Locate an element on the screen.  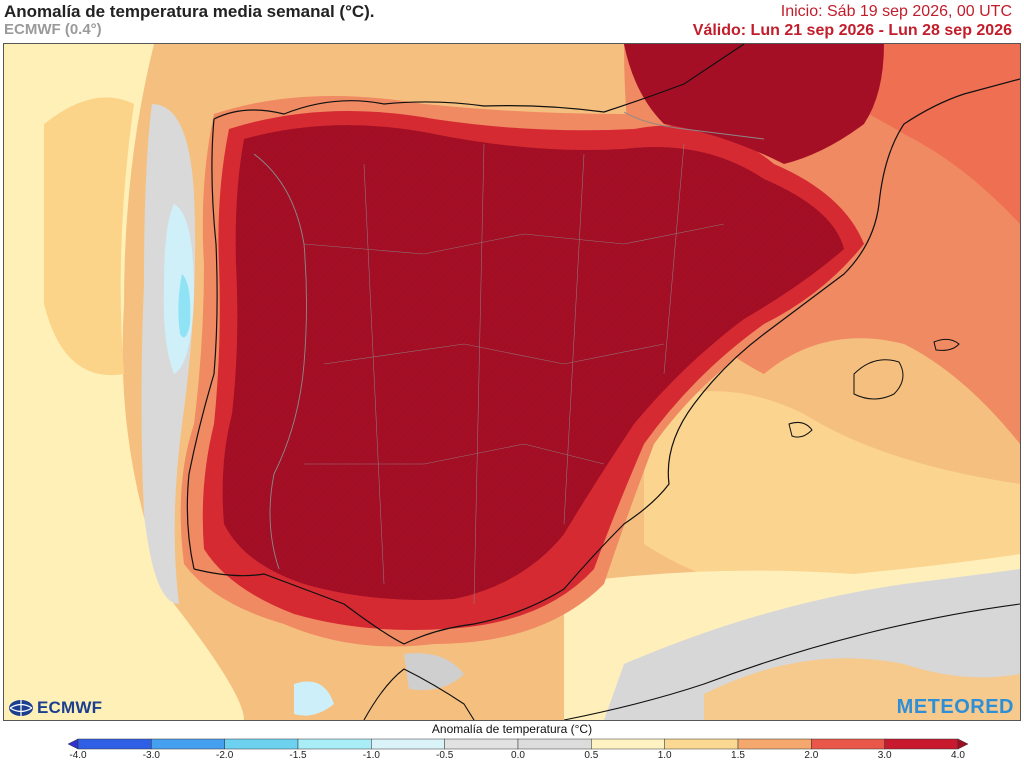
colorbar-arrow-high is located at coordinates (962, 744).